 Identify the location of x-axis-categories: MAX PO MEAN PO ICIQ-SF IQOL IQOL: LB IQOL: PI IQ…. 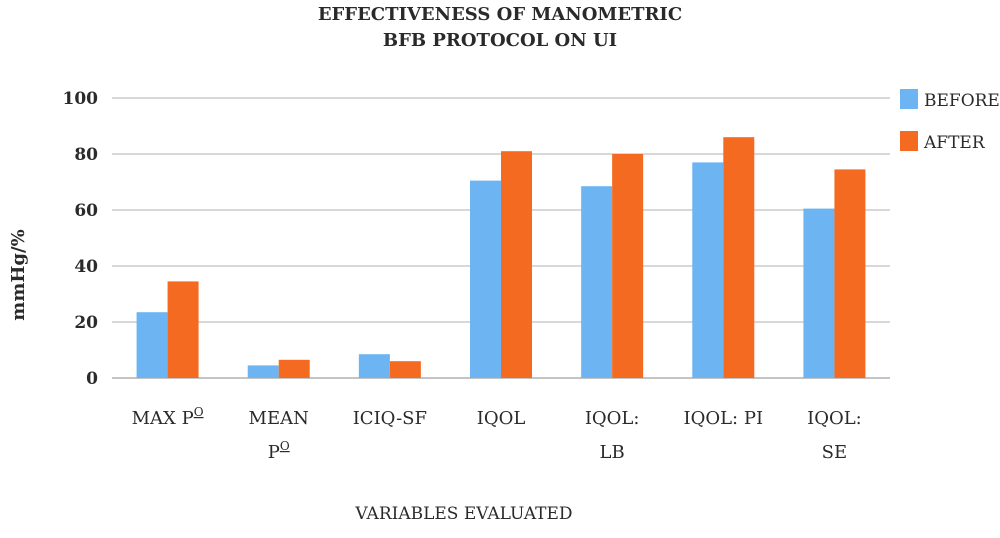
(497, 434).